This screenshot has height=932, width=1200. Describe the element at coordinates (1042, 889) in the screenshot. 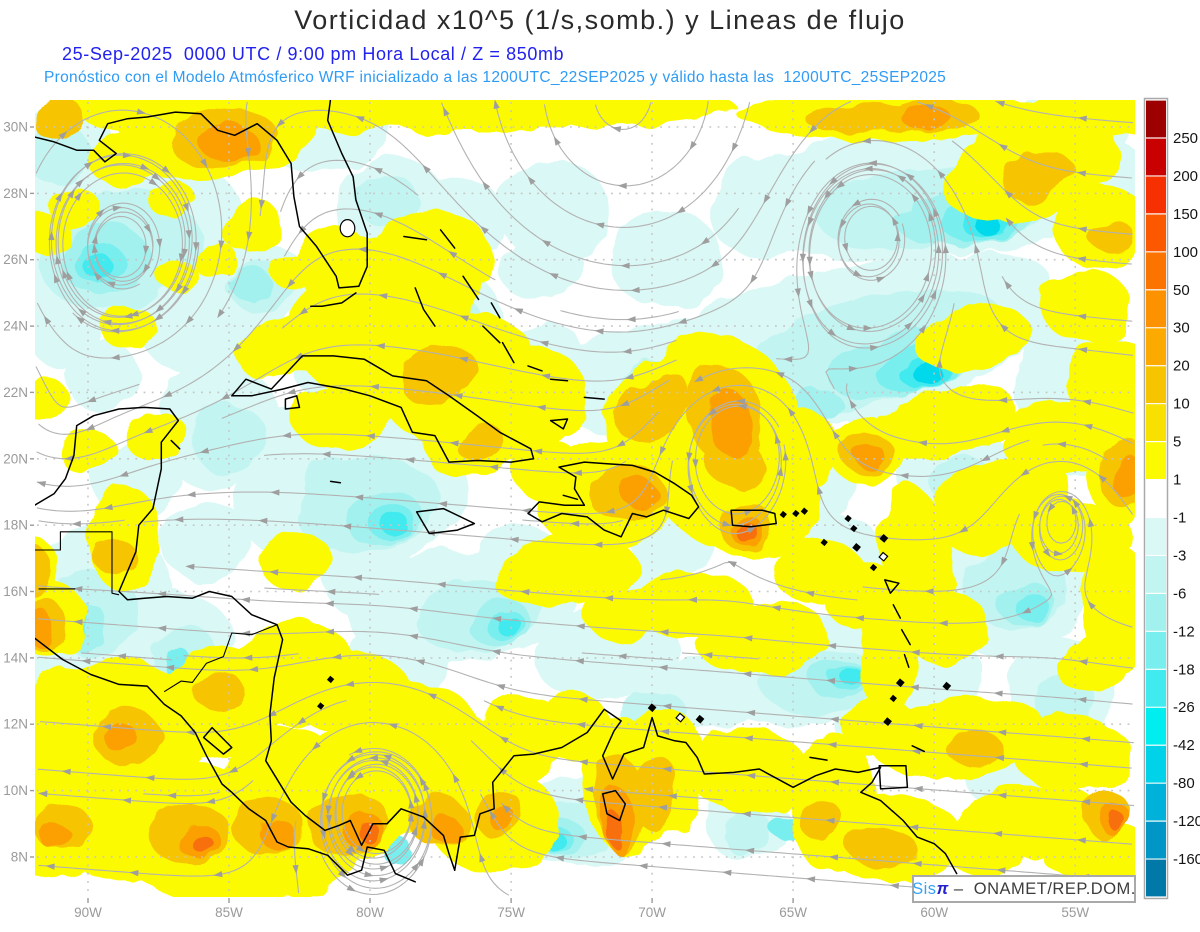

I see `attribution-text: – ONAMET/REP.DOM.` at that location.